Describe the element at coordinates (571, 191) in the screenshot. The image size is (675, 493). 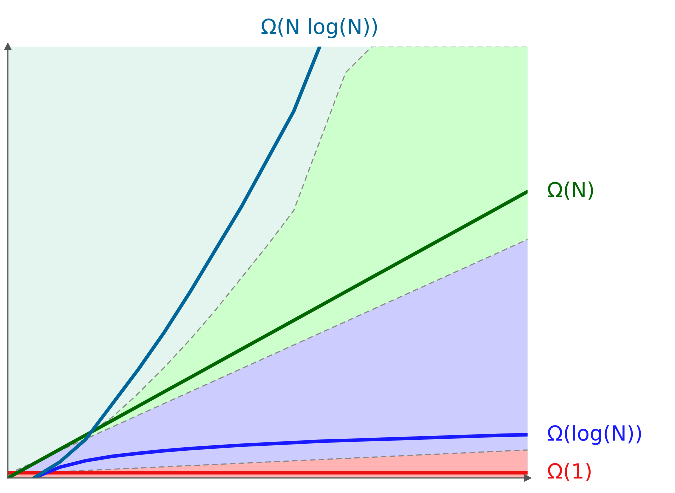
I see `series-label: Ω(N)` at that location.